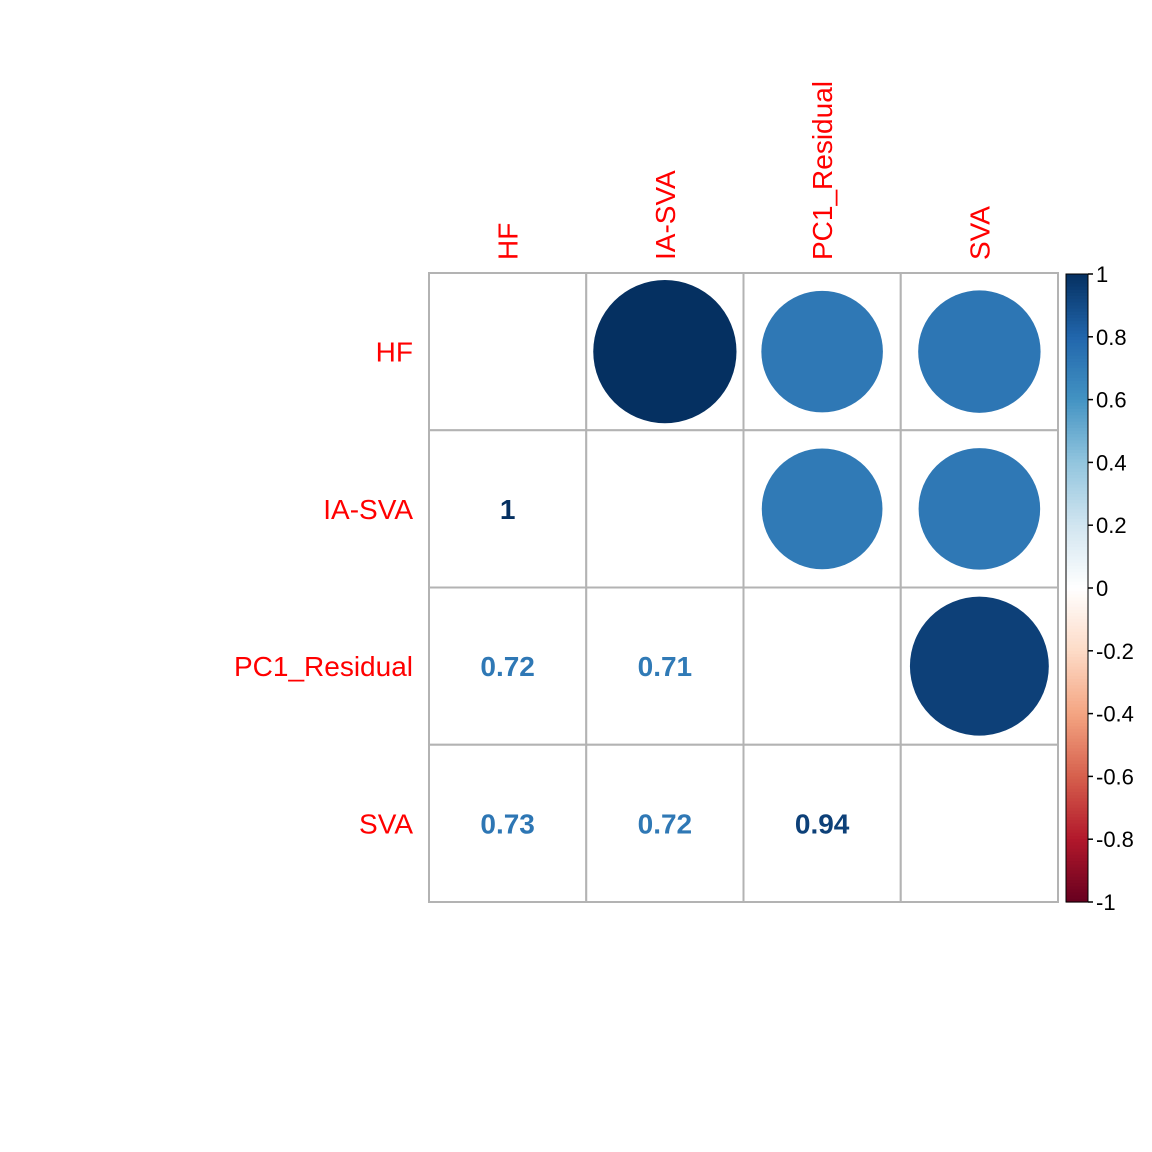 The image size is (1152, 1152). I want to click on colorbar-tick-label: -0.4, so click(1115, 714).